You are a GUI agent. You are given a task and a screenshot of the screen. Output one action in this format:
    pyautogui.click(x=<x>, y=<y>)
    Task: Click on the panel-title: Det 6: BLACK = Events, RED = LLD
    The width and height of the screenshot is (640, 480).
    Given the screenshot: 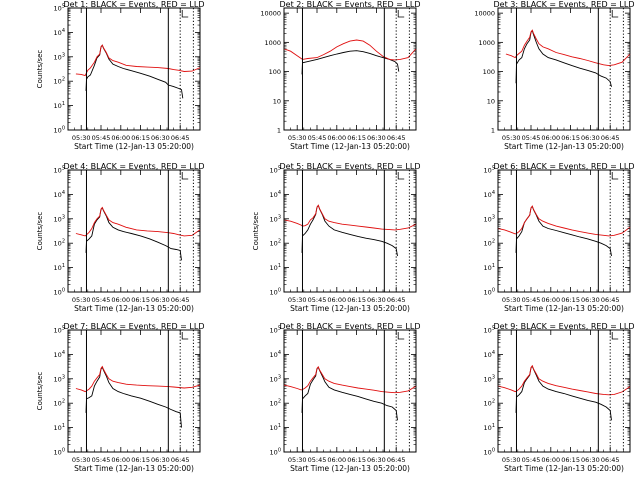 What is the action you would take?
    pyautogui.click(x=564, y=166)
    